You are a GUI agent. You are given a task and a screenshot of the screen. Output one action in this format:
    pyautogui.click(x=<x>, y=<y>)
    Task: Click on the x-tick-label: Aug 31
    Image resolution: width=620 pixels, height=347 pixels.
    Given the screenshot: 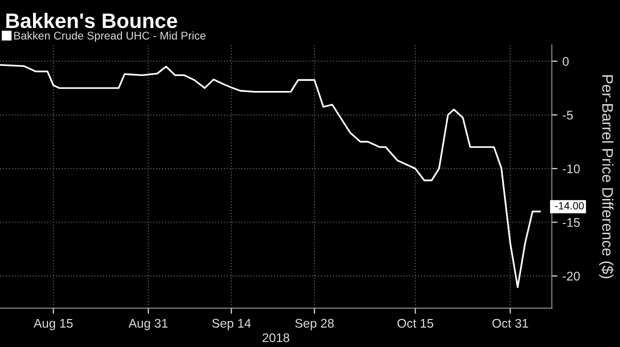 What is the action you would take?
    pyautogui.click(x=148, y=324)
    